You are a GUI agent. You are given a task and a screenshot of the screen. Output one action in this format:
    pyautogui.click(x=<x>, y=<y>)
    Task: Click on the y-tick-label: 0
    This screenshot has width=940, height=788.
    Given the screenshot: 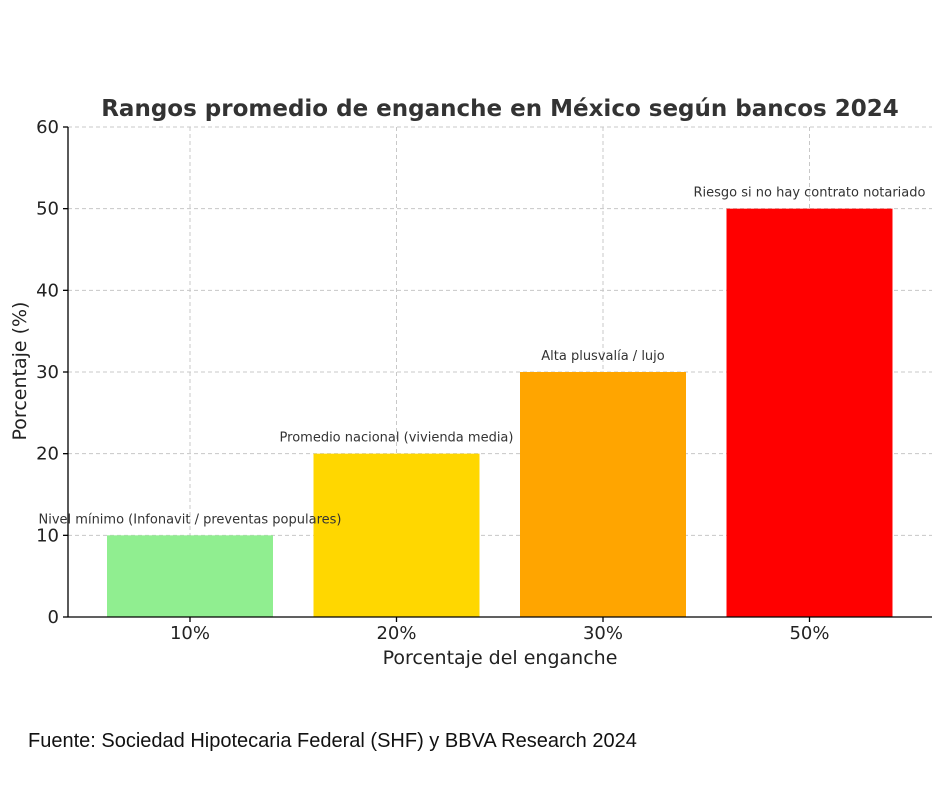 What is the action you would take?
    pyautogui.click(x=53, y=617)
    